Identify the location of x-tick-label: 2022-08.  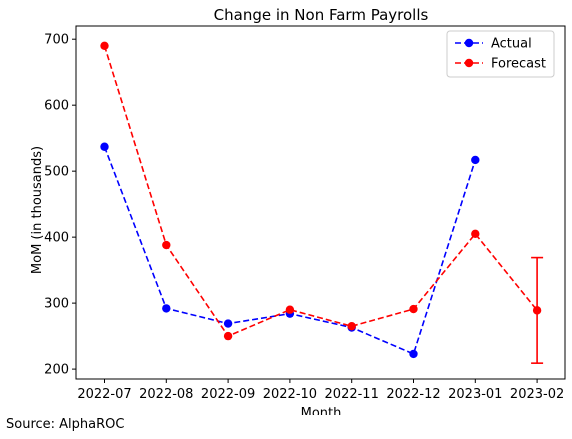
(166, 394).